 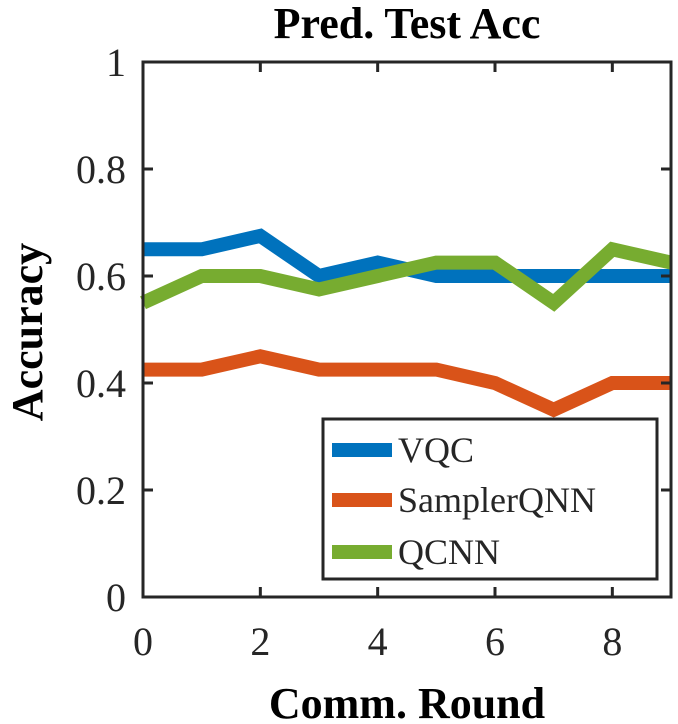 What do you see at coordinates (612, 641) in the screenshot?
I see `x-tick-label: 8` at bounding box center [612, 641].